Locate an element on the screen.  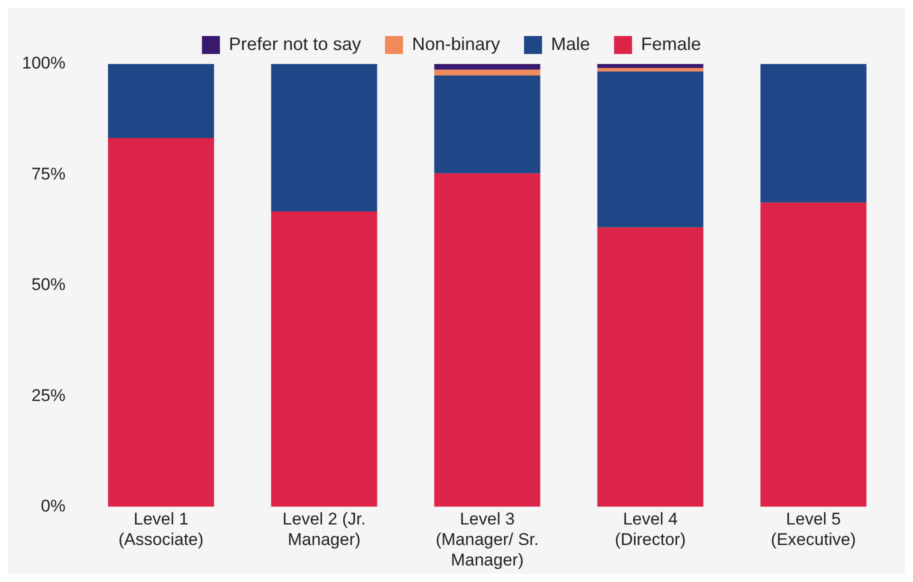
y-tick-label: 25% is located at coordinates (48, 395).